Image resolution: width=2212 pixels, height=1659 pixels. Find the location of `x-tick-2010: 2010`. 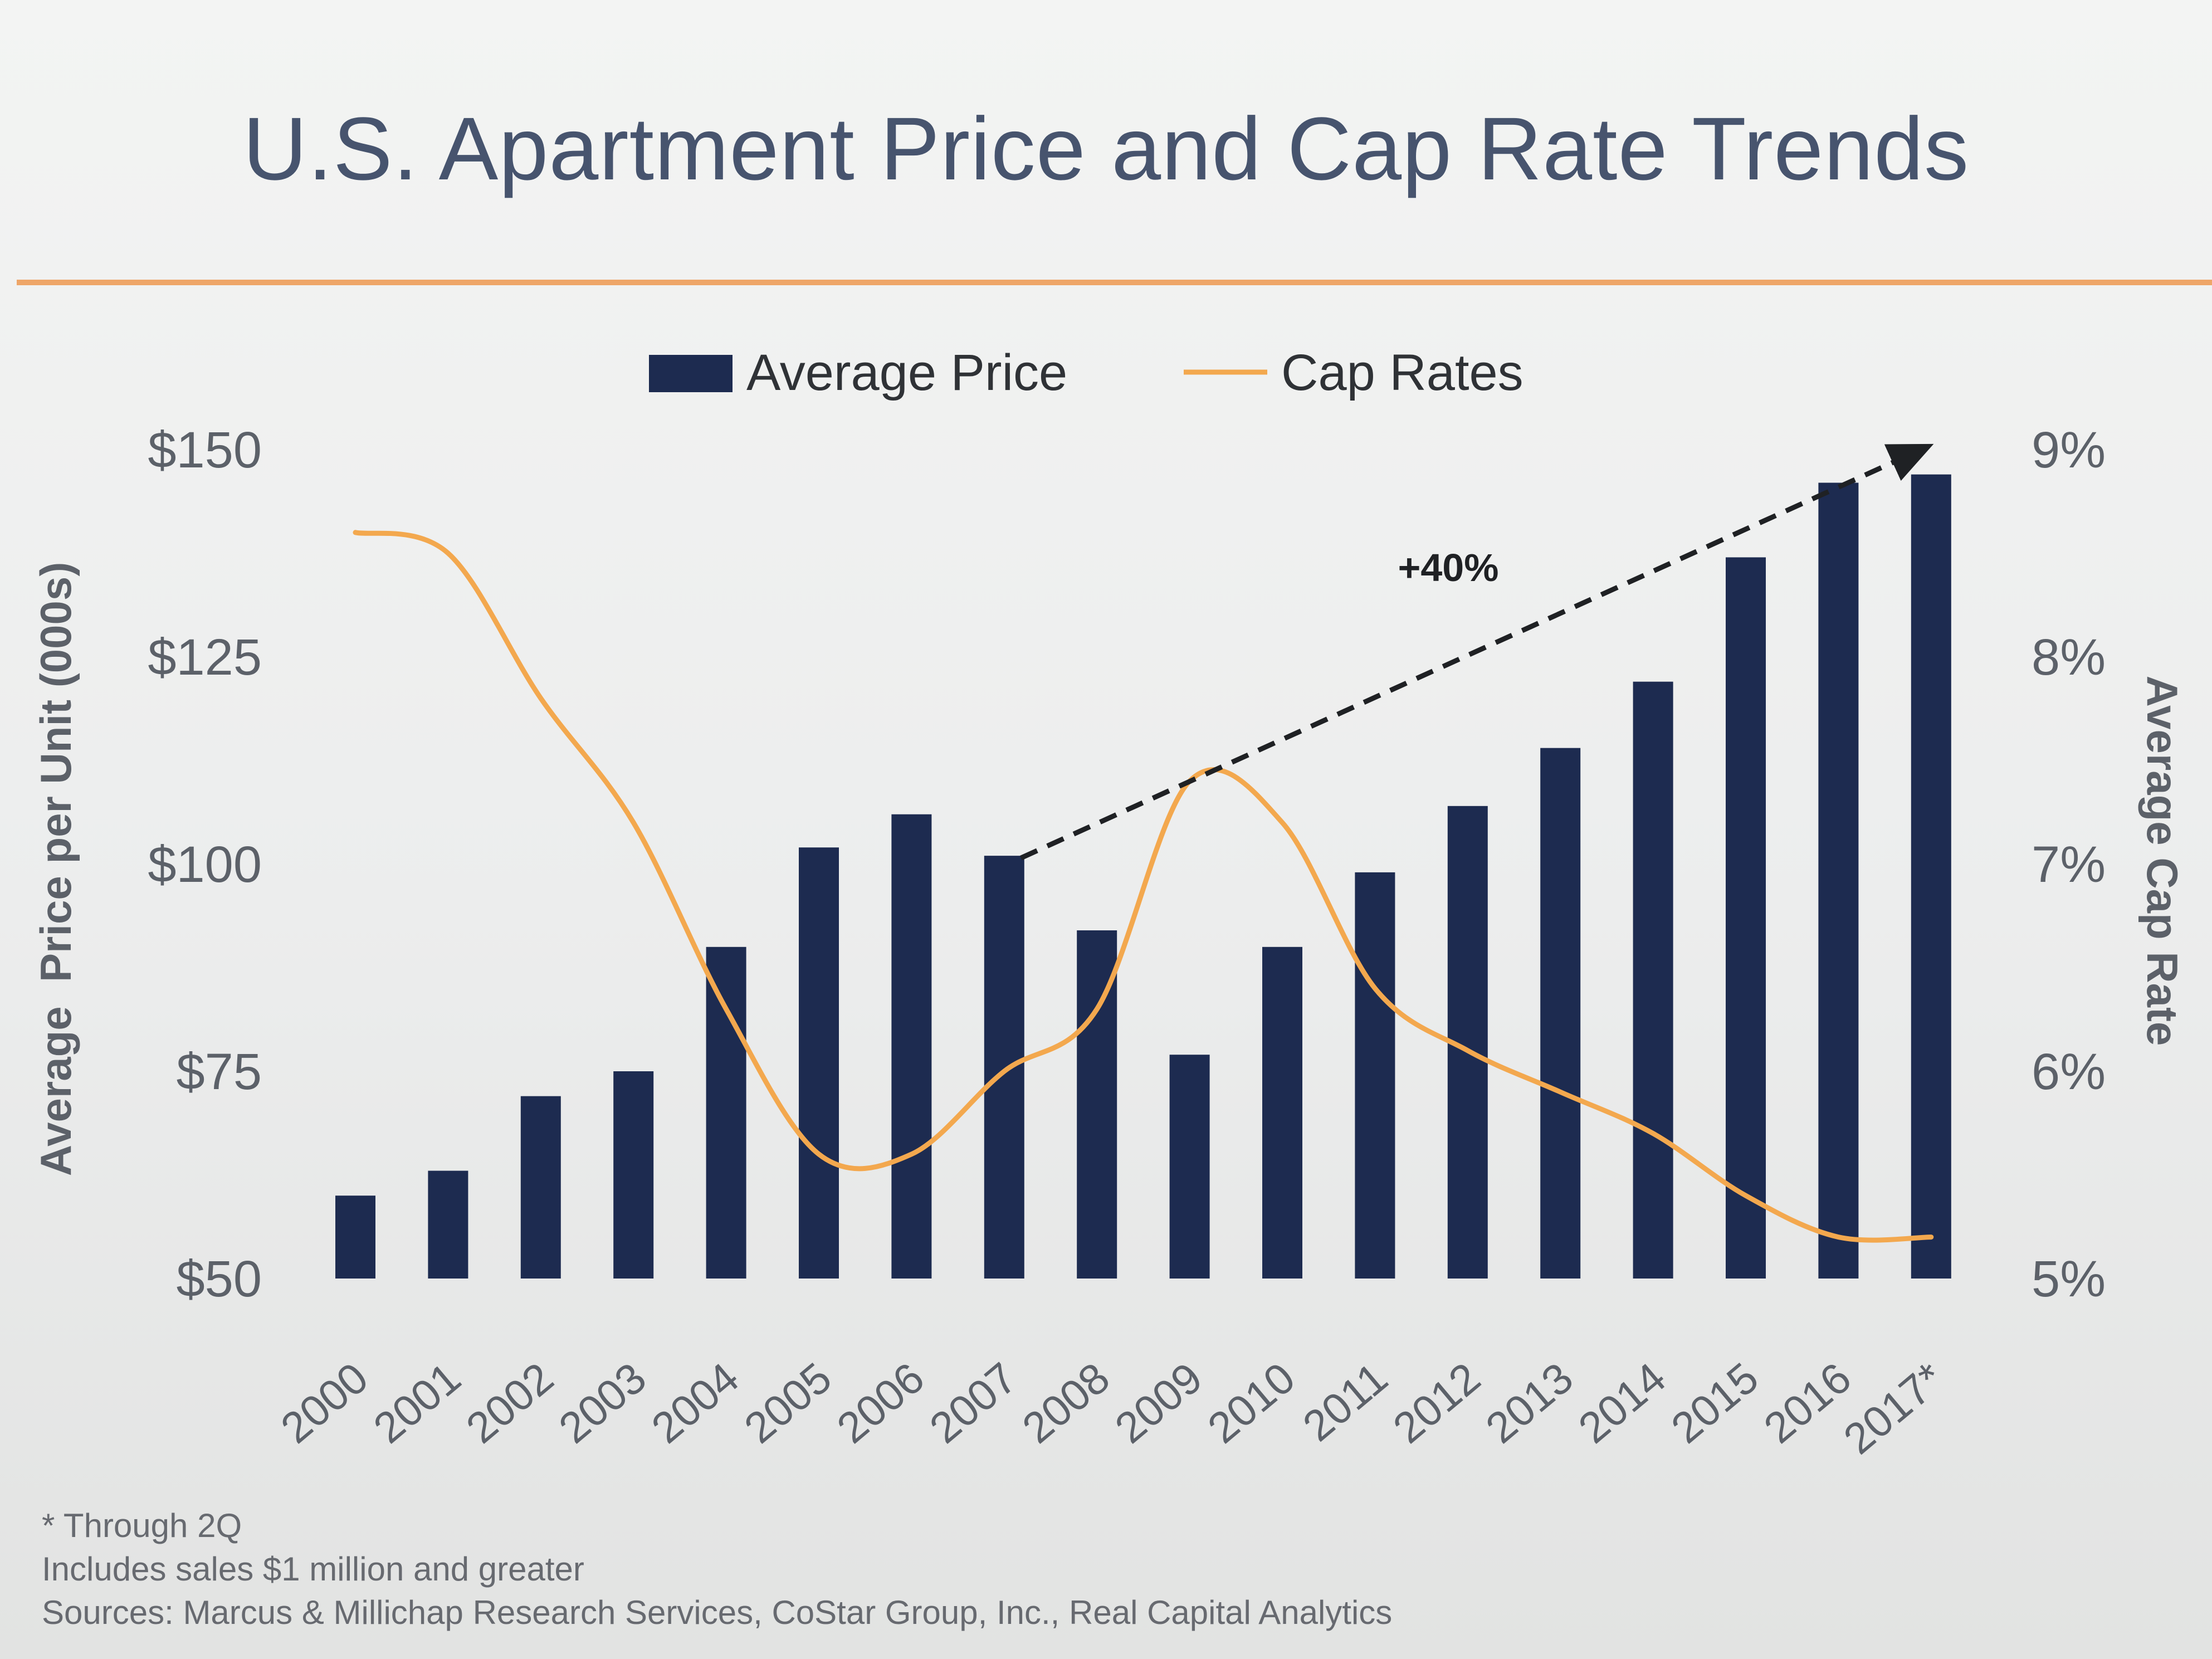

x-tick-2010: 2010 is located at coordinates (1250, 1403).